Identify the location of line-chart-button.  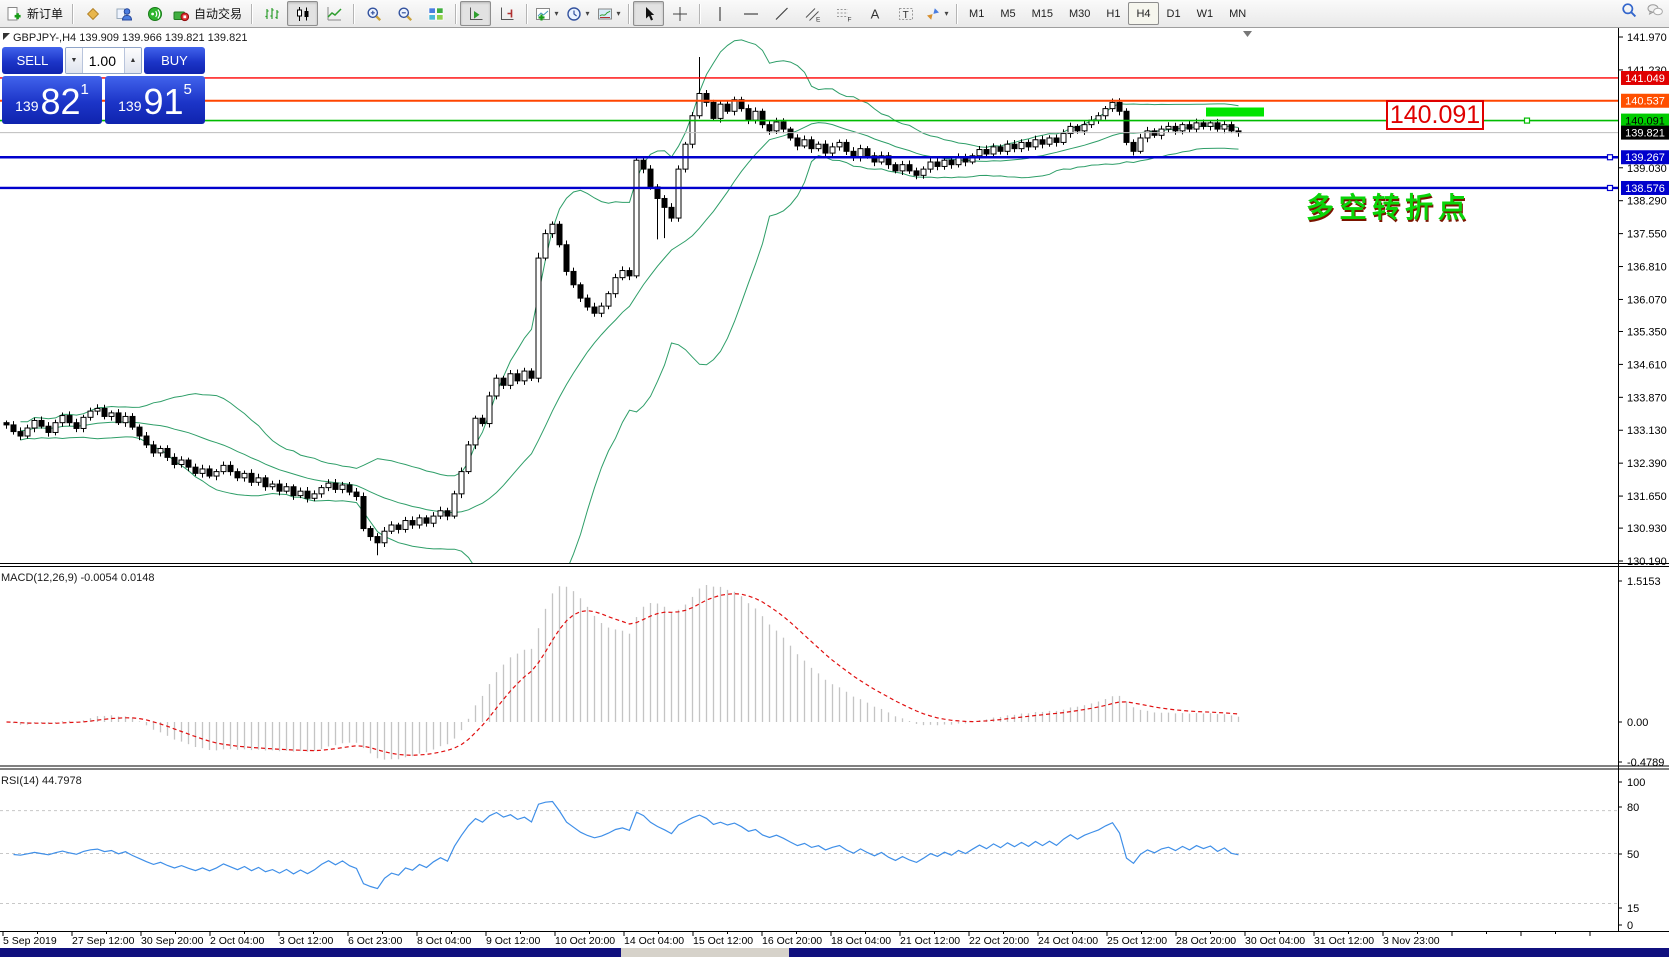
(333, 13).